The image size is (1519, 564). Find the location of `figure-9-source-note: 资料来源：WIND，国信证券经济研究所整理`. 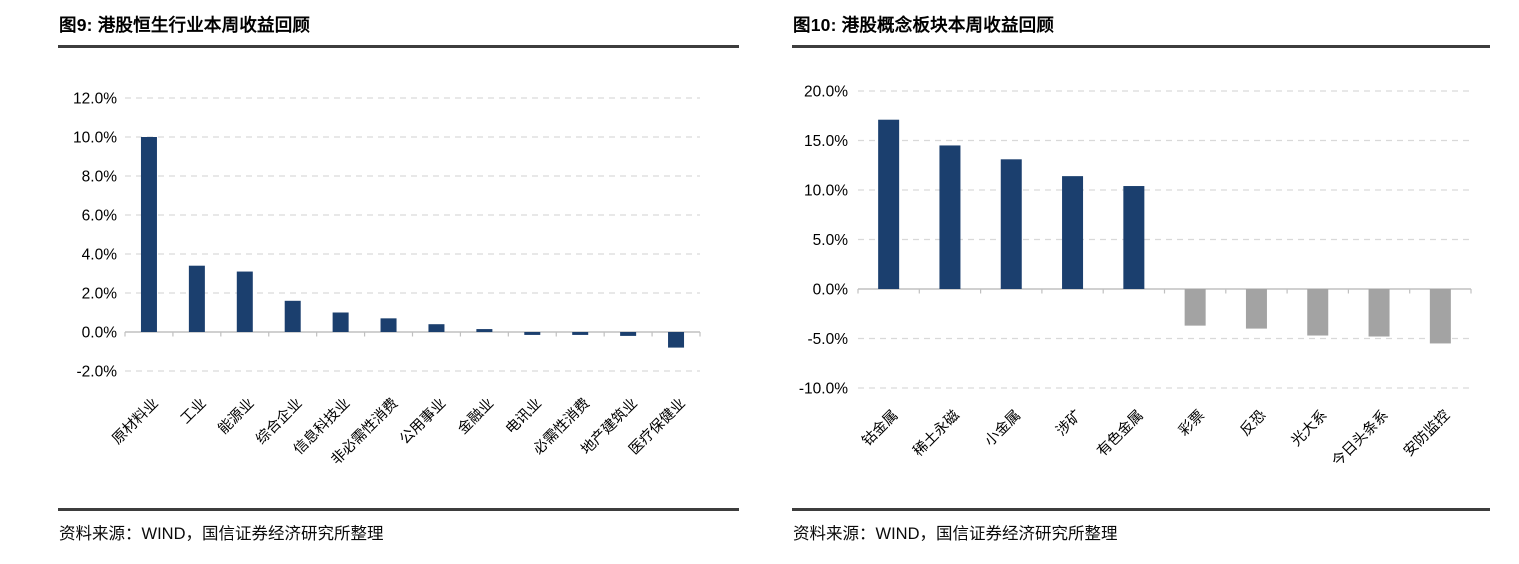

figure-9-source-note: 资料来源：WIND，国信证券经济研究所整理 is located at coordinates (221, 534).